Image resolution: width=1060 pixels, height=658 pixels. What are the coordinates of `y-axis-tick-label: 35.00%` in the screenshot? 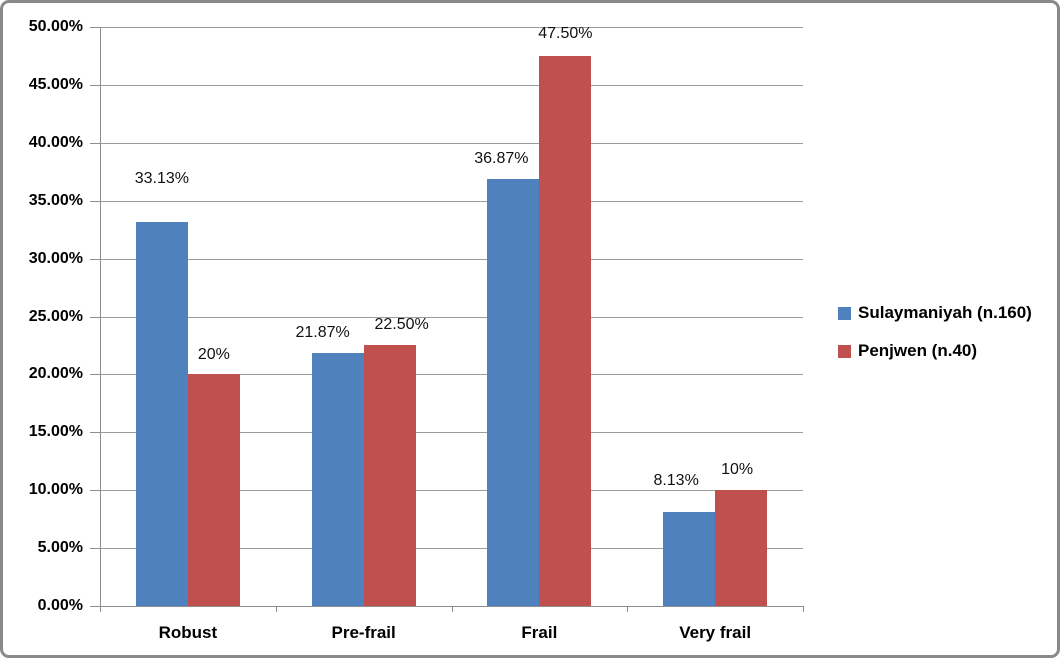 It's located at (55, 200).